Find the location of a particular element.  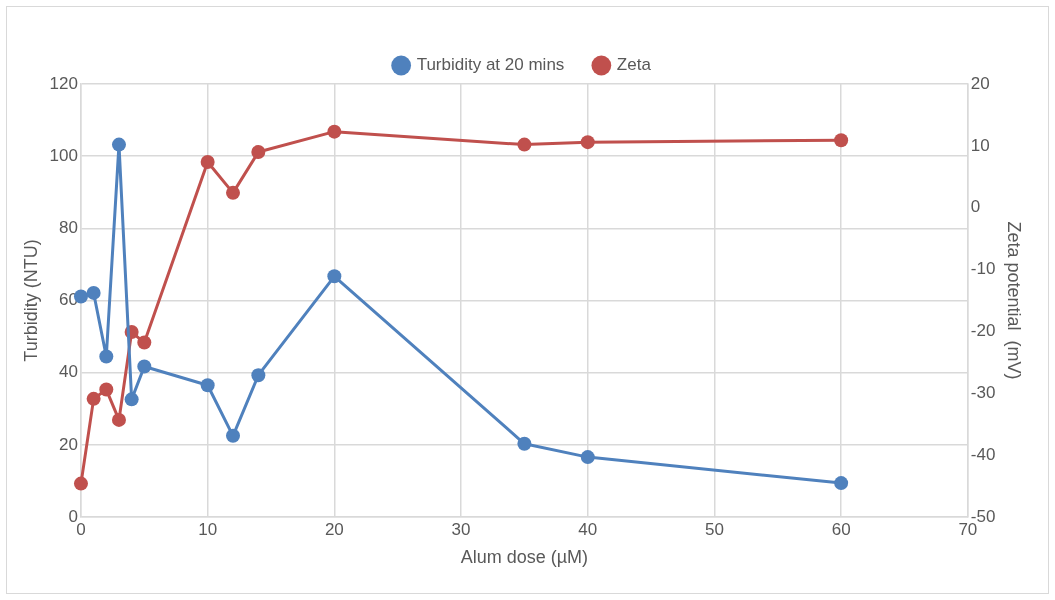

y2-tick-label: -30 is located at coordinates (983, 392).